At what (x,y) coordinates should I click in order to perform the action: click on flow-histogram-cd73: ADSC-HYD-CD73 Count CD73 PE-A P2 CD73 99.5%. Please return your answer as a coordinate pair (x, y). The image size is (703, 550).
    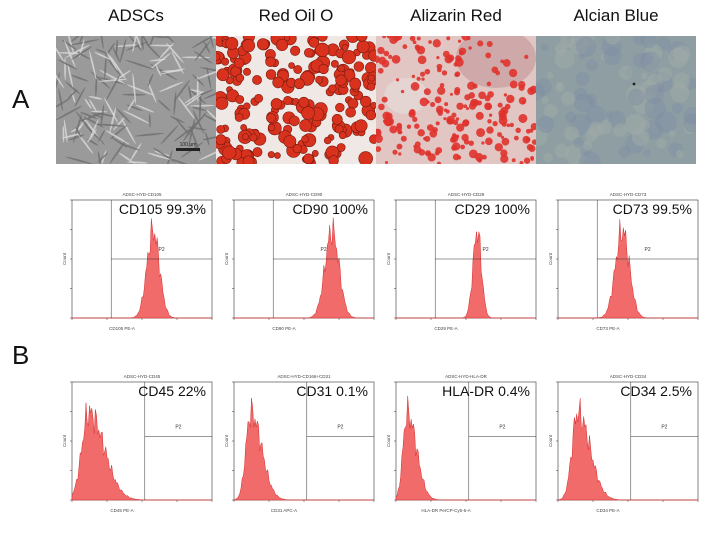
    Looking at the image, I should click on (624, 268).